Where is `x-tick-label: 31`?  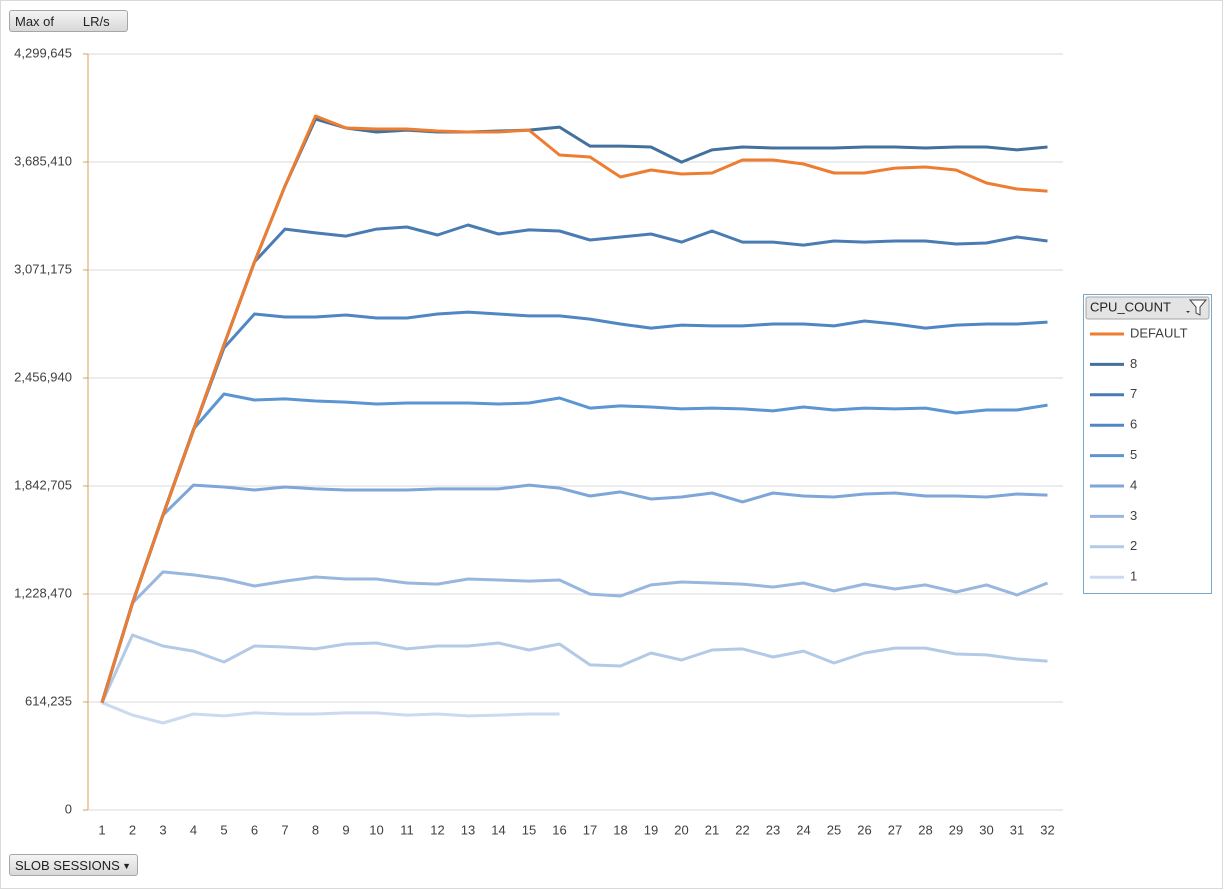
x-tick-label: 31 is located at coordinates (1017, 829).